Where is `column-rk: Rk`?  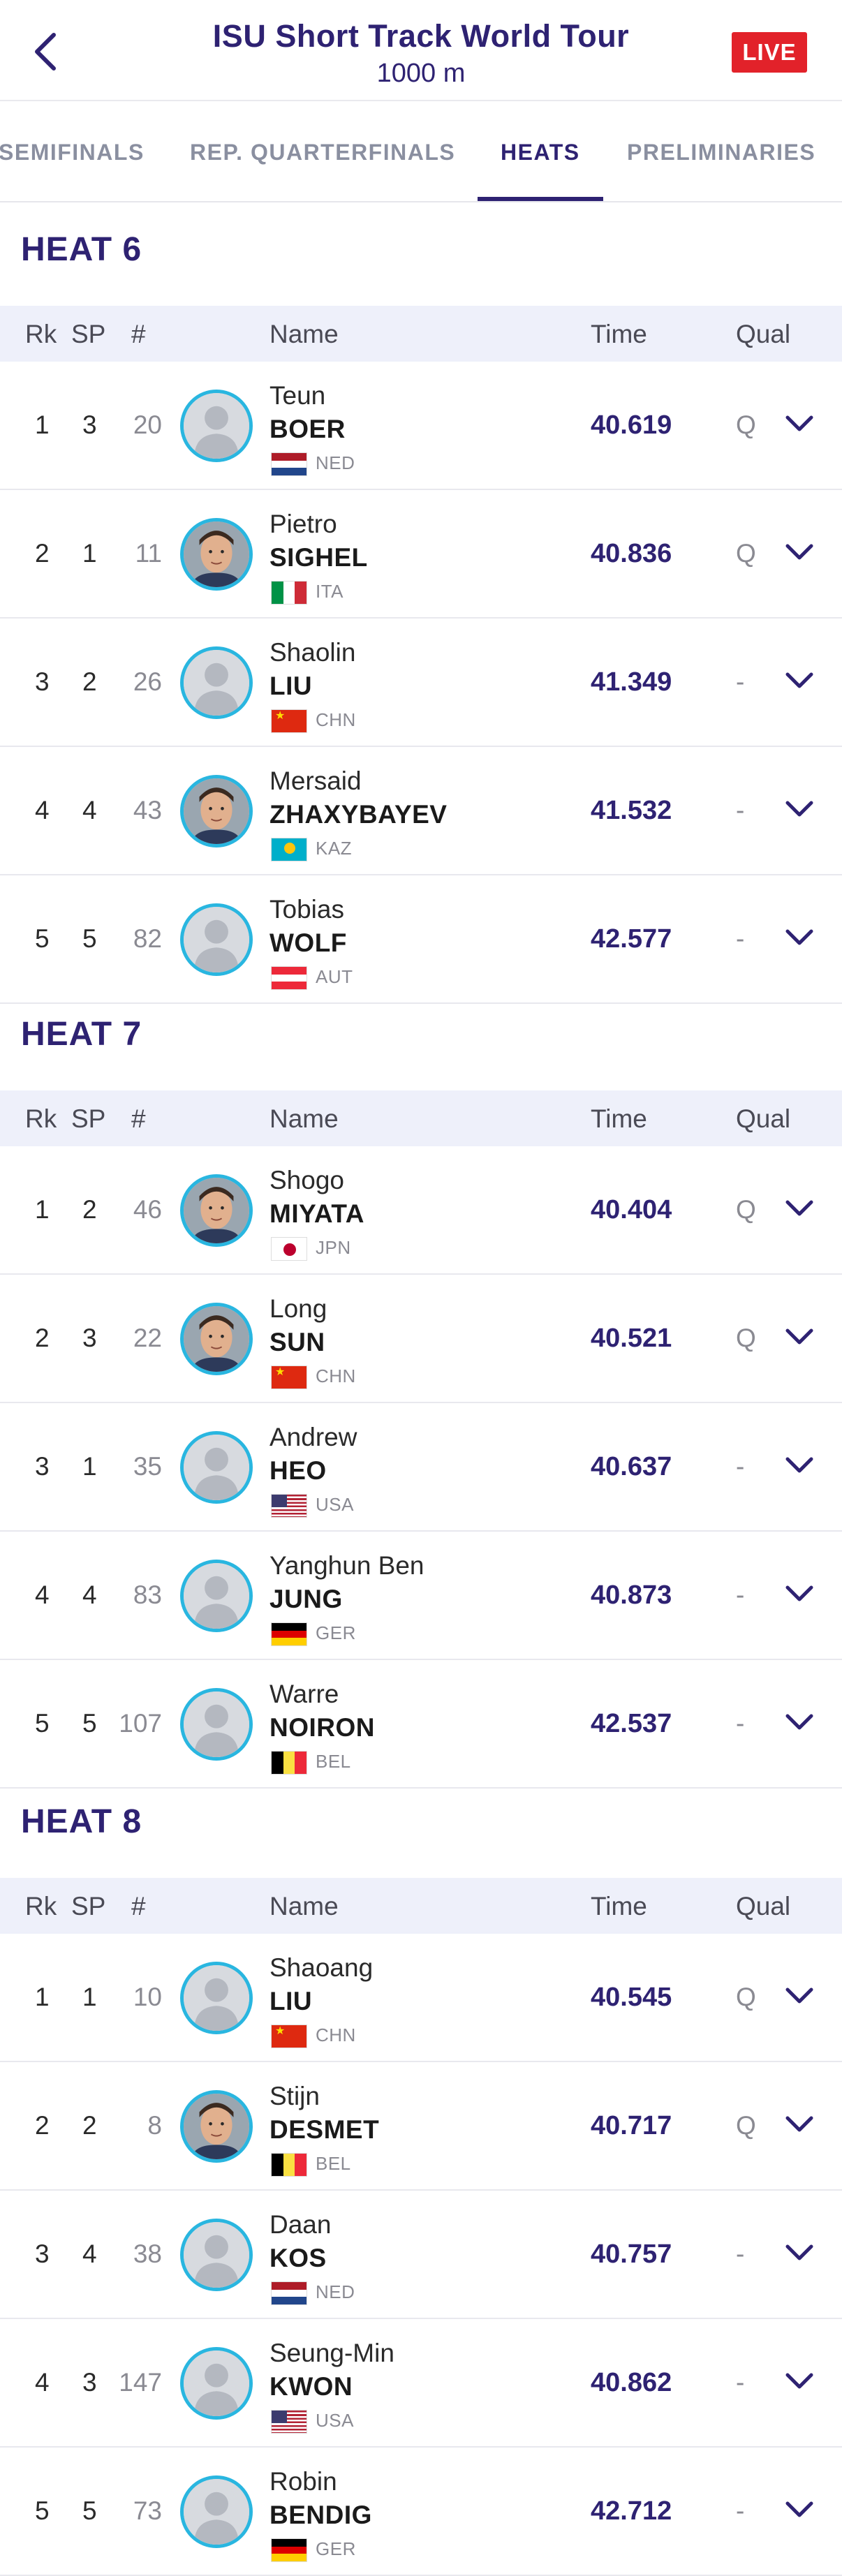
column-rk: Rk is located at coordinates (41, 1118).